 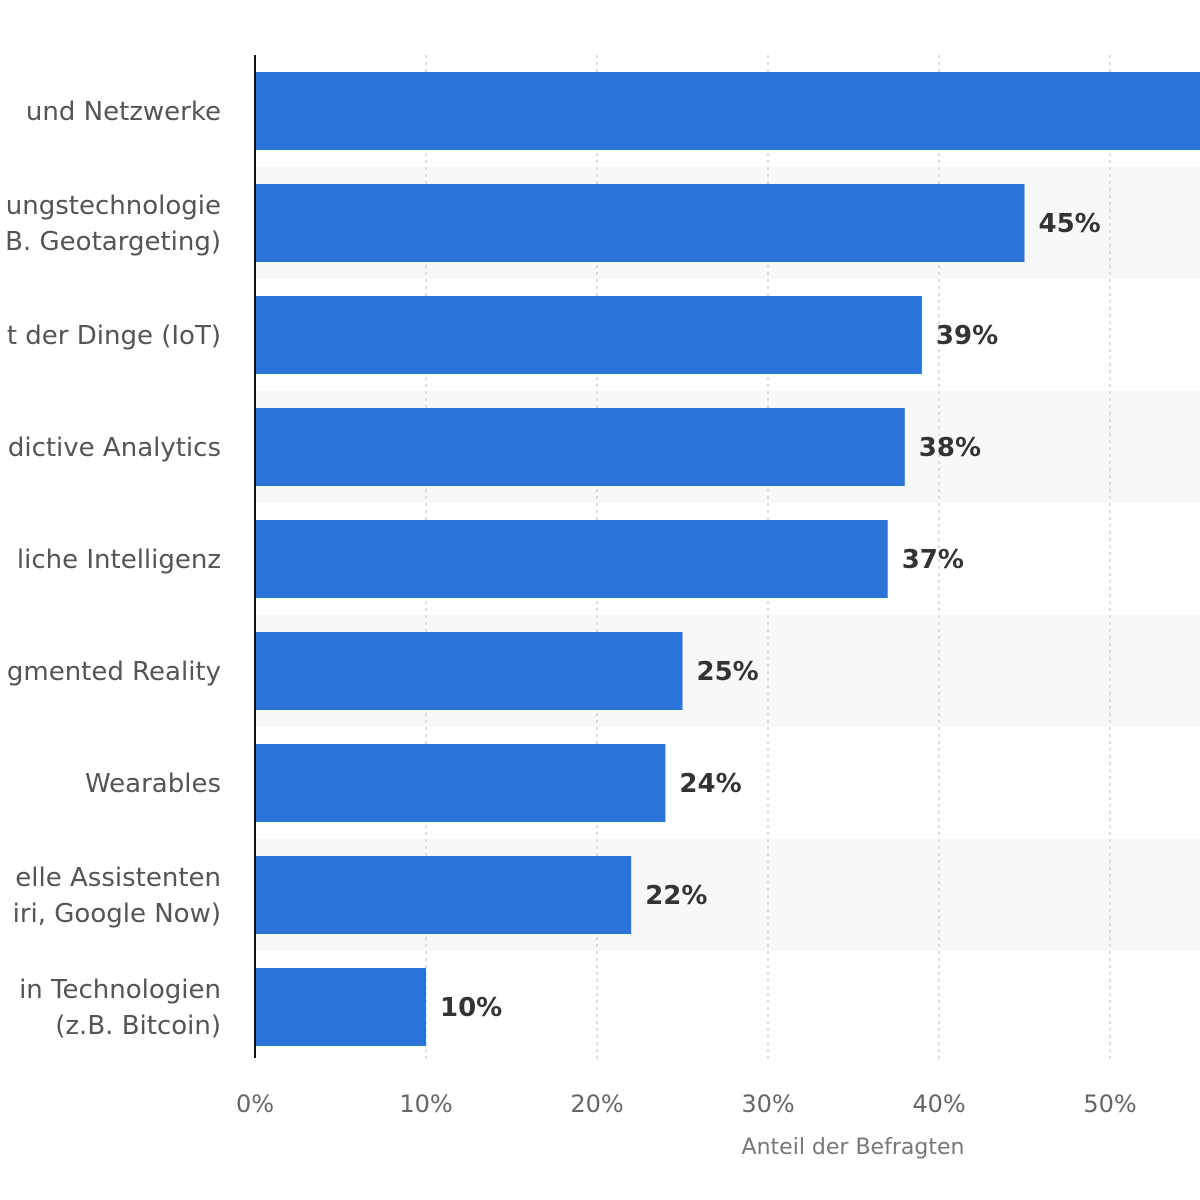 I want to click on value-label: 24%, so click(x=710, y=784).